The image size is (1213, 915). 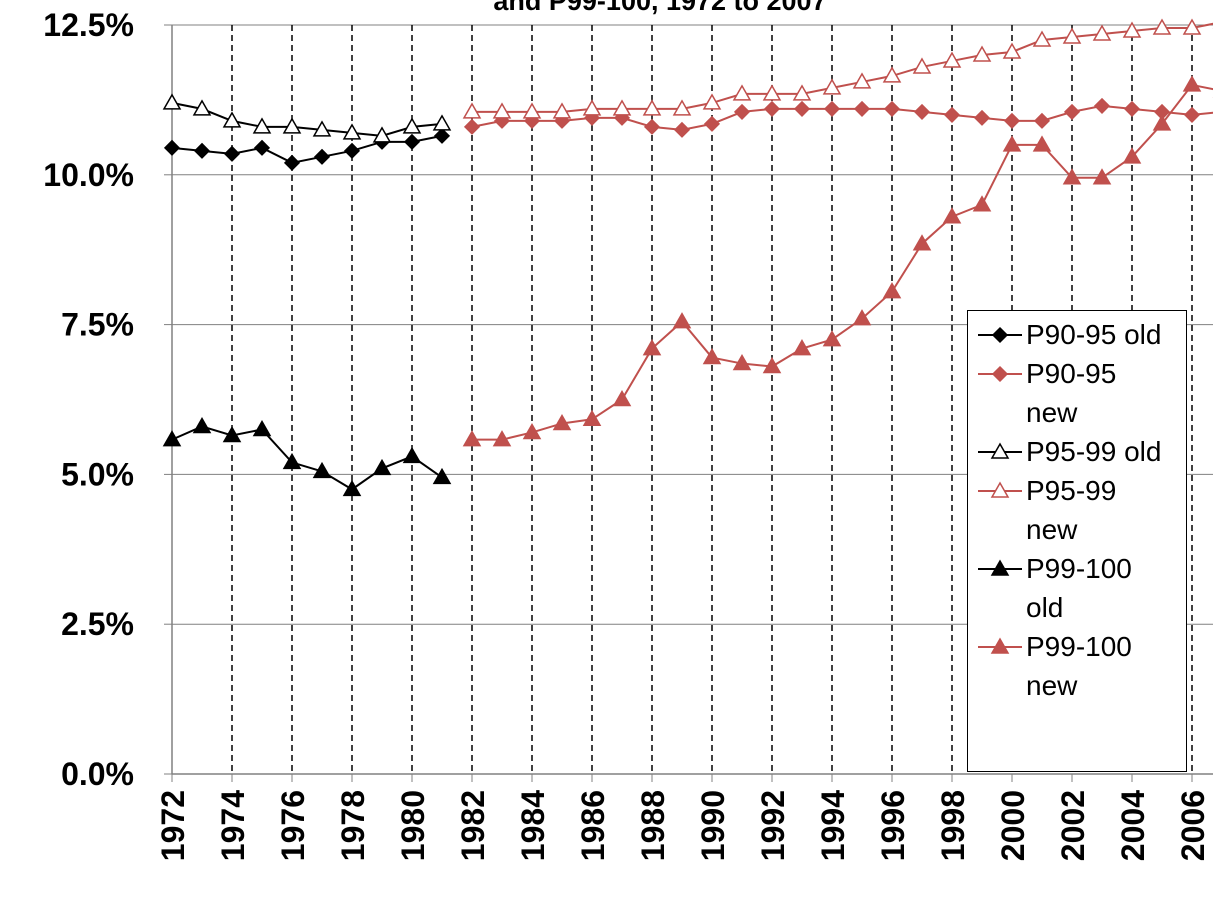 What do you see at coordinates (1013, 825) in the screenshot?
I see `x-tick-label: 2000` at bounding box center [1013, 825].